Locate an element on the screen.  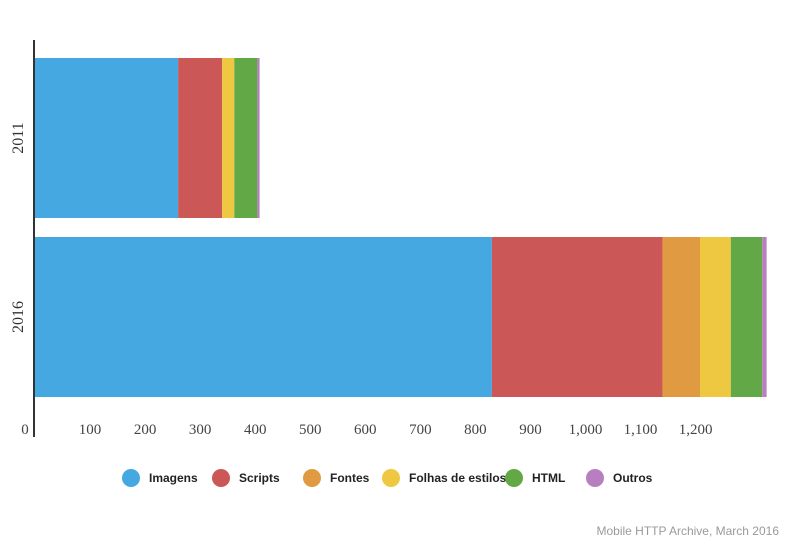
bar-2016-fontes is located at coordinates (681, 317).